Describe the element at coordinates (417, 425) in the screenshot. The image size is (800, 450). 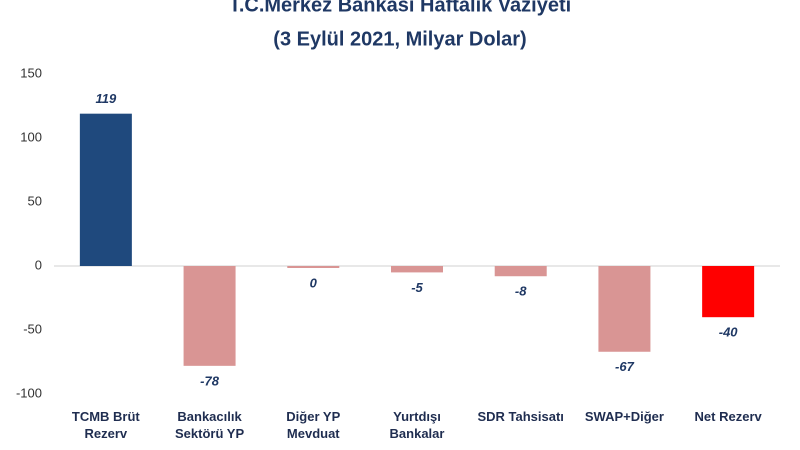
I see `x-tick-label: Yurtdışı Bankalar` at that location.